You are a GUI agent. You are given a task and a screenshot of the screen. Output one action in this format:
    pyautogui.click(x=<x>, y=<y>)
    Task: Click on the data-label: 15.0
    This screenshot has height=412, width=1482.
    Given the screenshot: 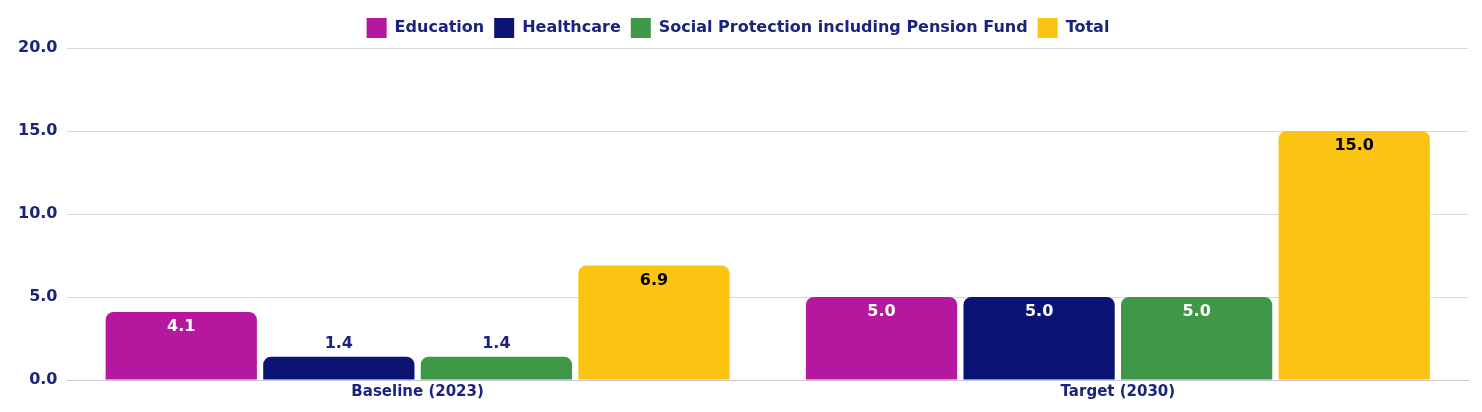 What is the action you would take?
    pyautogui.click(x=1354, y=145)
    